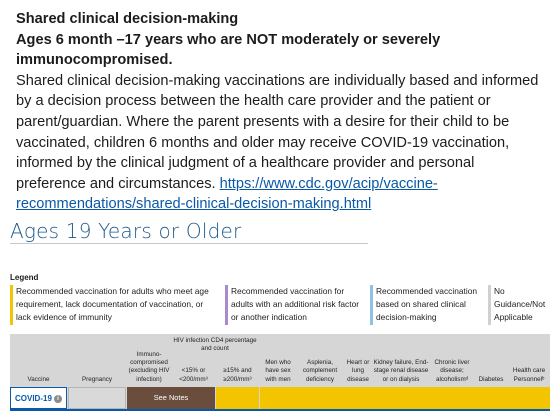 The width and height of the screenshot is (560, 411). What do you see at coordinates (280, 410) in the screenshot?
I see `table-bottom-border` at bounding box center [280, 410].